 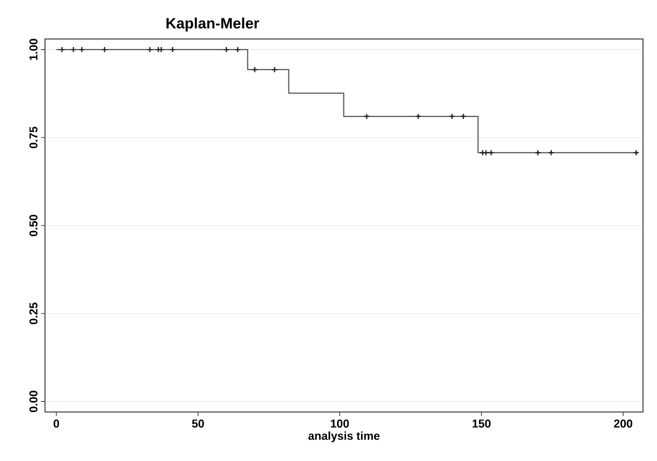 I want to click on chart-title: Kaplan-Meler, so click(x=213, y=25).